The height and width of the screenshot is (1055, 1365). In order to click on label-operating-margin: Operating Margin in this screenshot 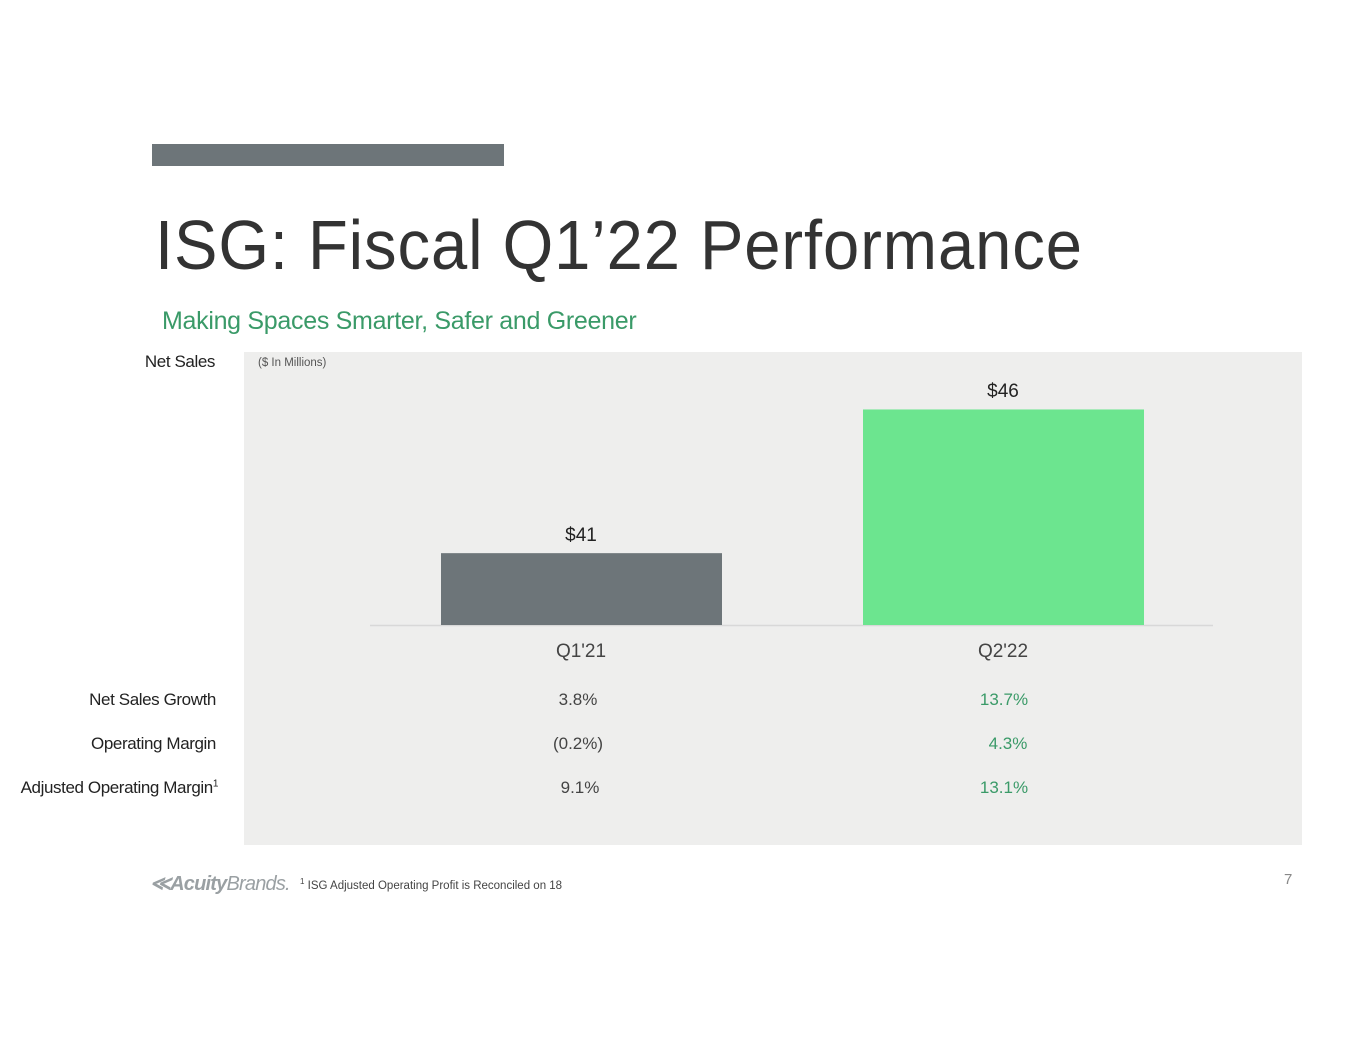, I will do `click(153, 743)`.